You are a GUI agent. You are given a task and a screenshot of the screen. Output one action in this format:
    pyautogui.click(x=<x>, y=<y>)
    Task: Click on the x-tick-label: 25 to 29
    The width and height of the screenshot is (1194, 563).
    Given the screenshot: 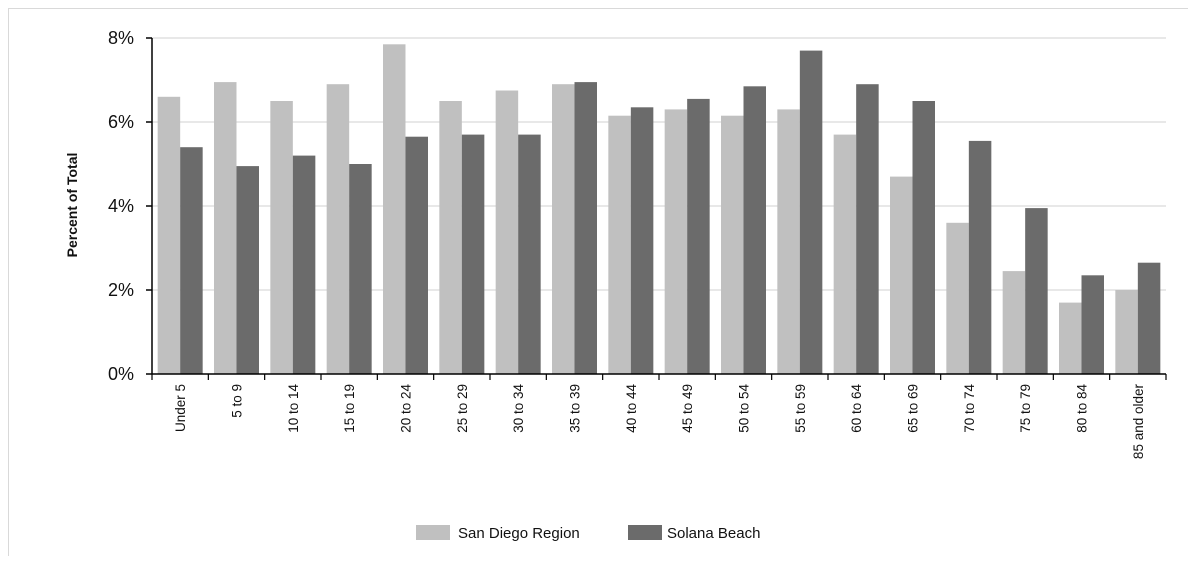 What is the action you would take?
    pyautogui.click(x=462, y=408)
    